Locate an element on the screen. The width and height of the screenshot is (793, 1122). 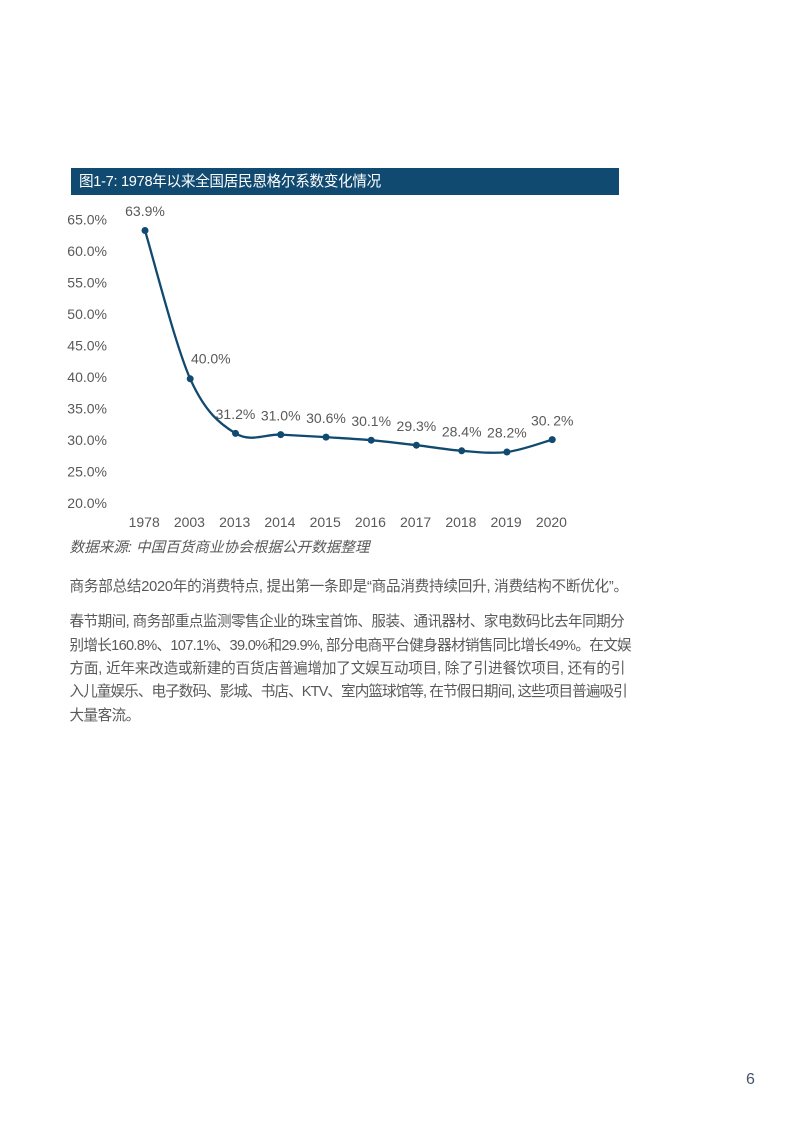
svg-text: 2003 is located at coordinates (189, 522).